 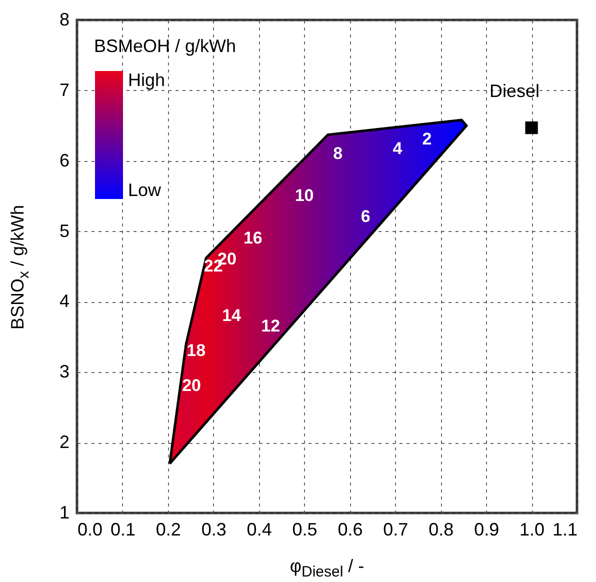 What do you see at coordinates (64, 442) in the screenshot?
I see `y-tick-label: 2` at bounding box center [64, 442].